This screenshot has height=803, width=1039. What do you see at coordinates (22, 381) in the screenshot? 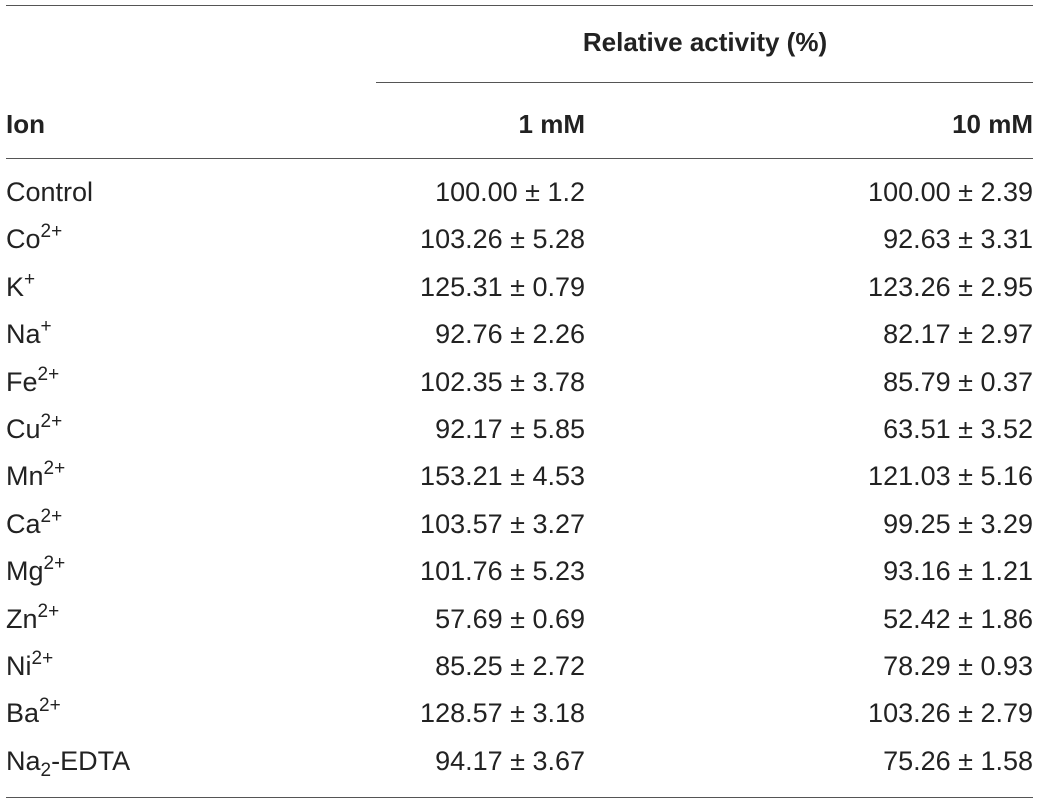
I see `ion-symbol: Fe` at bounding box center [22, 381].